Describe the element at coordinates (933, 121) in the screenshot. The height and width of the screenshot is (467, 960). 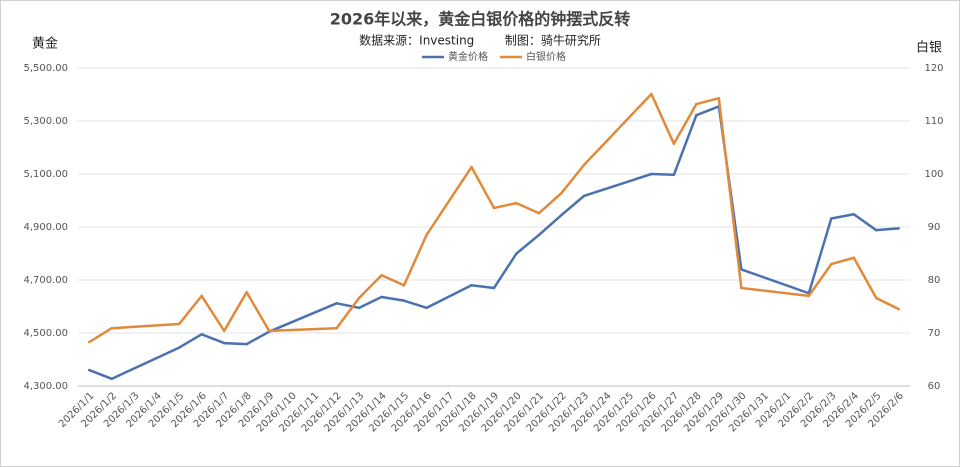
I see `y2-tick-label: 110` at that location.